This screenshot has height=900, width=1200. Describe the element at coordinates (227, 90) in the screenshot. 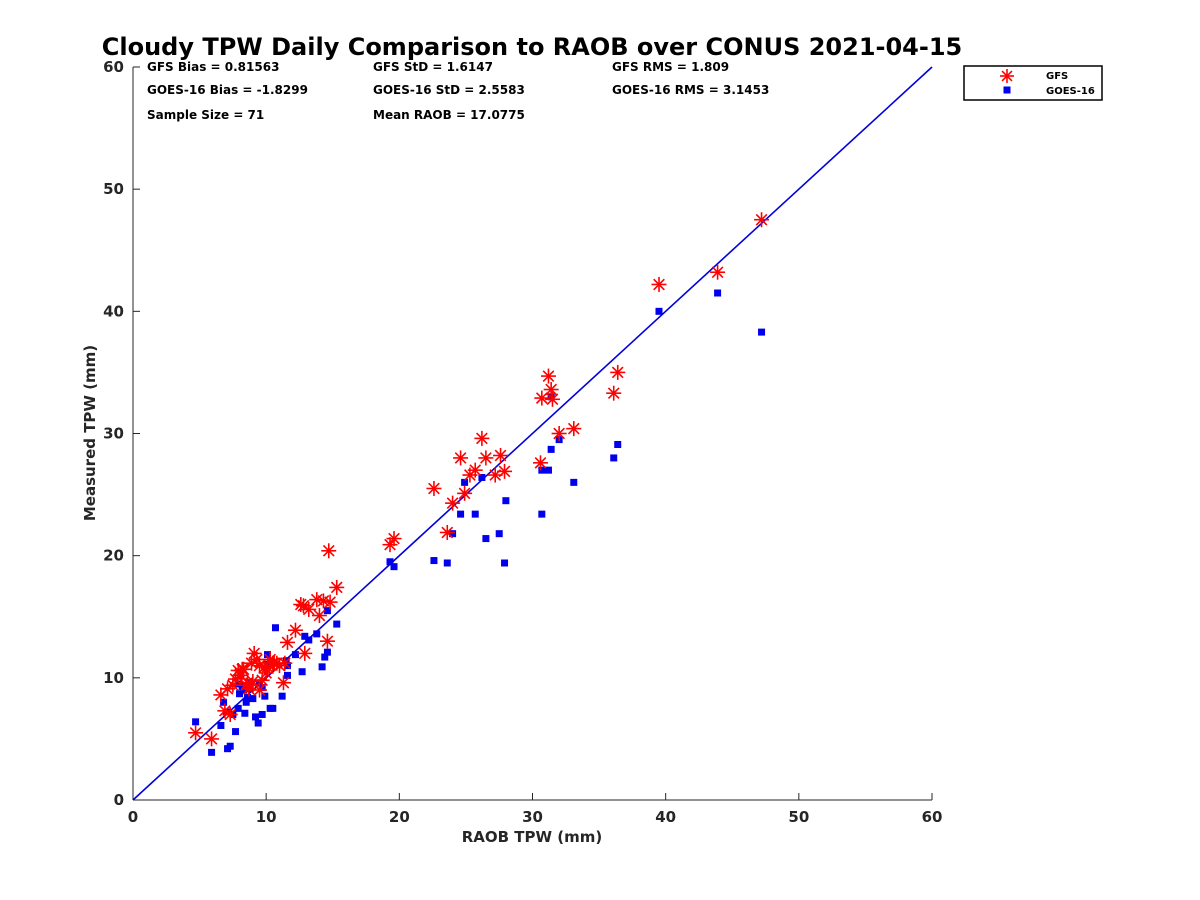

I see `stat-text: GOES-16 Bias = -1.8299` at that location.